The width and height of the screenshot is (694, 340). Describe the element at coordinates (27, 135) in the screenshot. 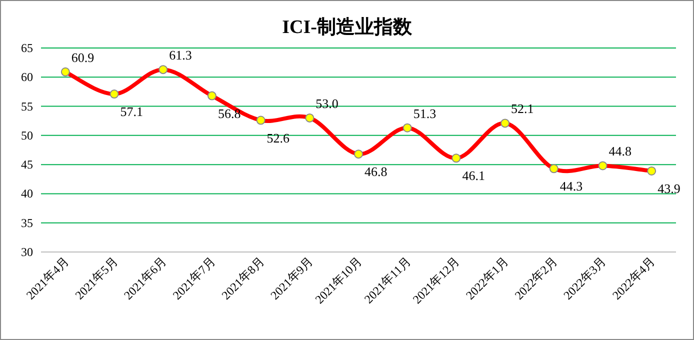

I see `y-tick-label: 50` at that location.